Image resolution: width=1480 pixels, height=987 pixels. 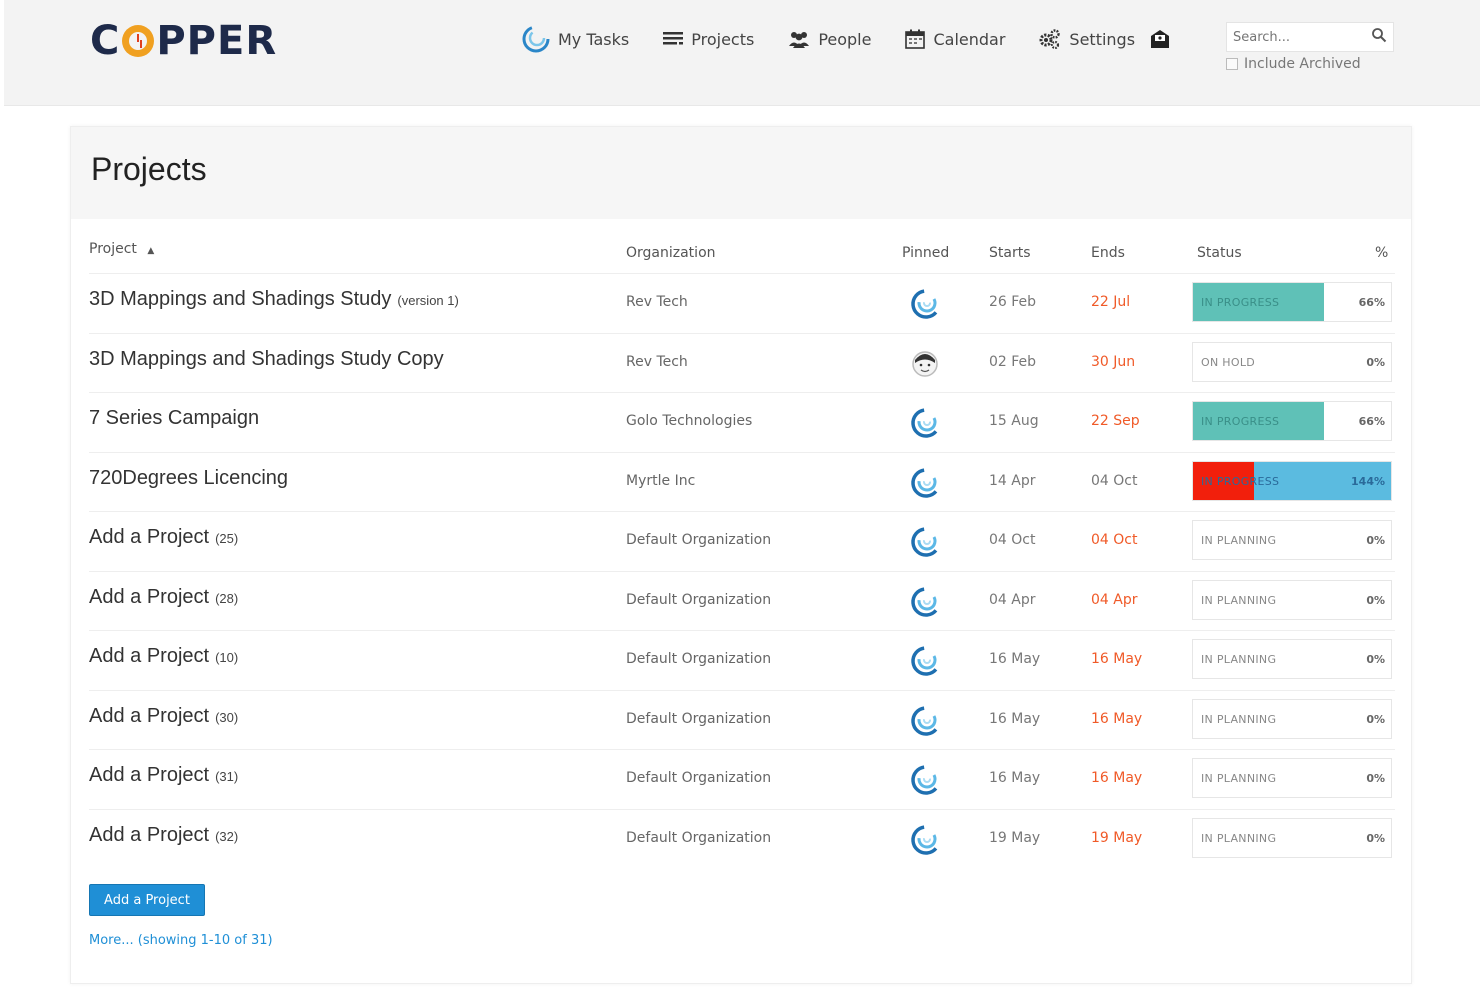 What do you see at coordinates (183, 41) in the screenshot?
I see `copper-logo: C PPER` at bounding box center [183, 41].